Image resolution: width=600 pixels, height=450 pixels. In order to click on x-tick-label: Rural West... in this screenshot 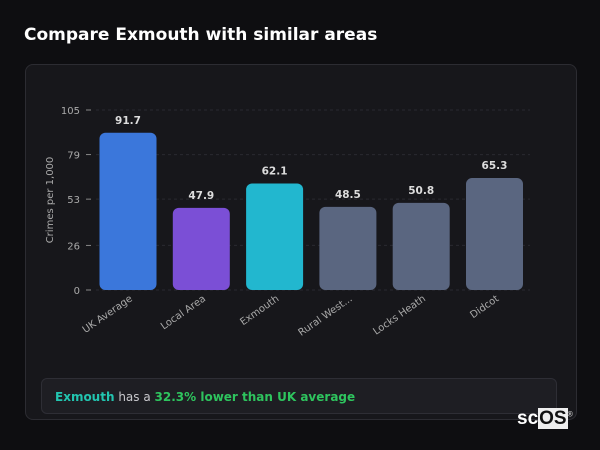, I will do `click(326, 315)`.